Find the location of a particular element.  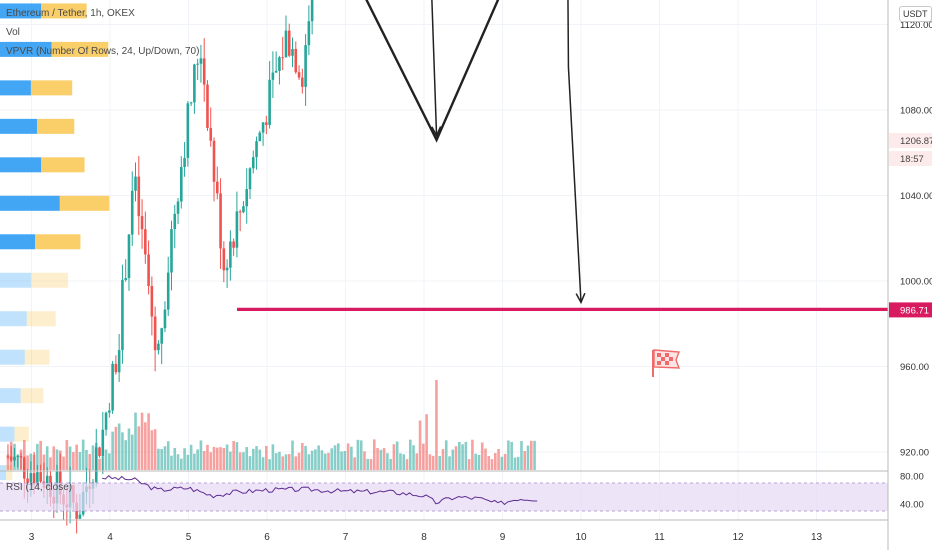

price-tick-label: 920.00 is located at coordinates (914, 453).